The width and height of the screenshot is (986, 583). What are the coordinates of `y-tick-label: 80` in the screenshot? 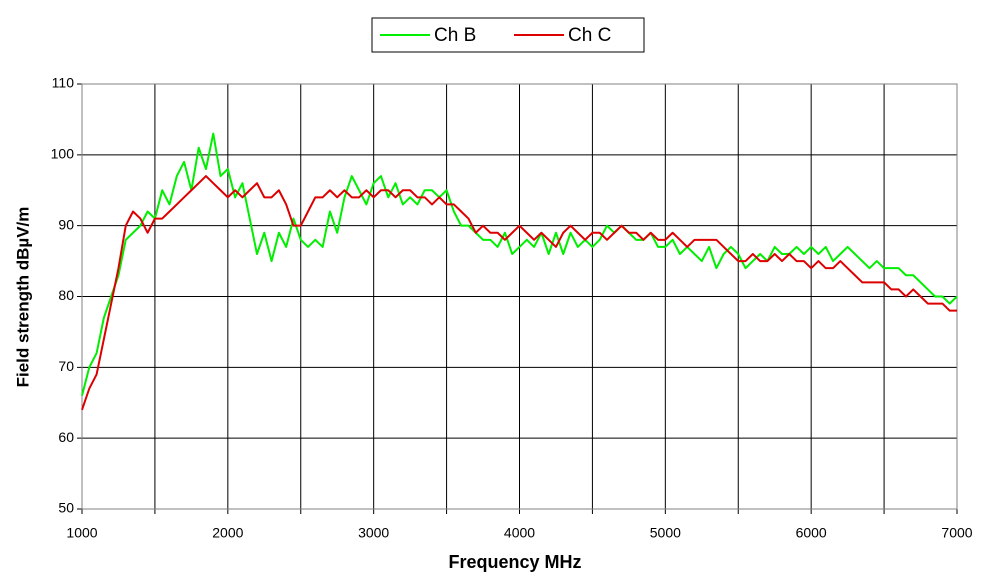 It's located at (66, 295).